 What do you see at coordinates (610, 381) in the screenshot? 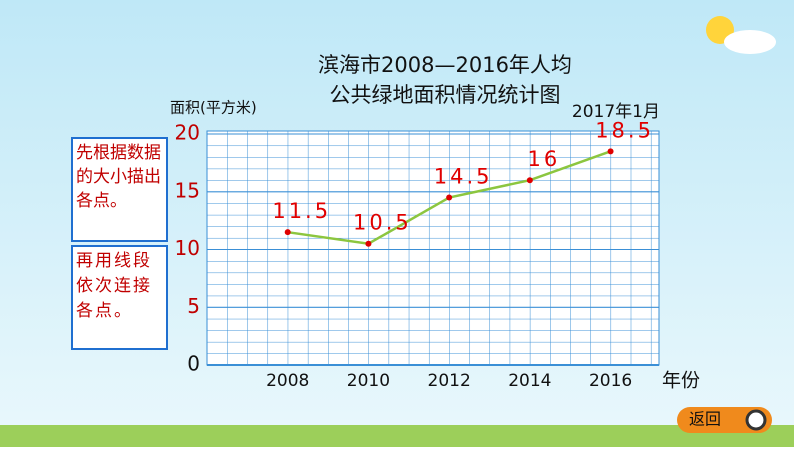
I see `x-tick-label: 2016` at bounding box center [610, 381].